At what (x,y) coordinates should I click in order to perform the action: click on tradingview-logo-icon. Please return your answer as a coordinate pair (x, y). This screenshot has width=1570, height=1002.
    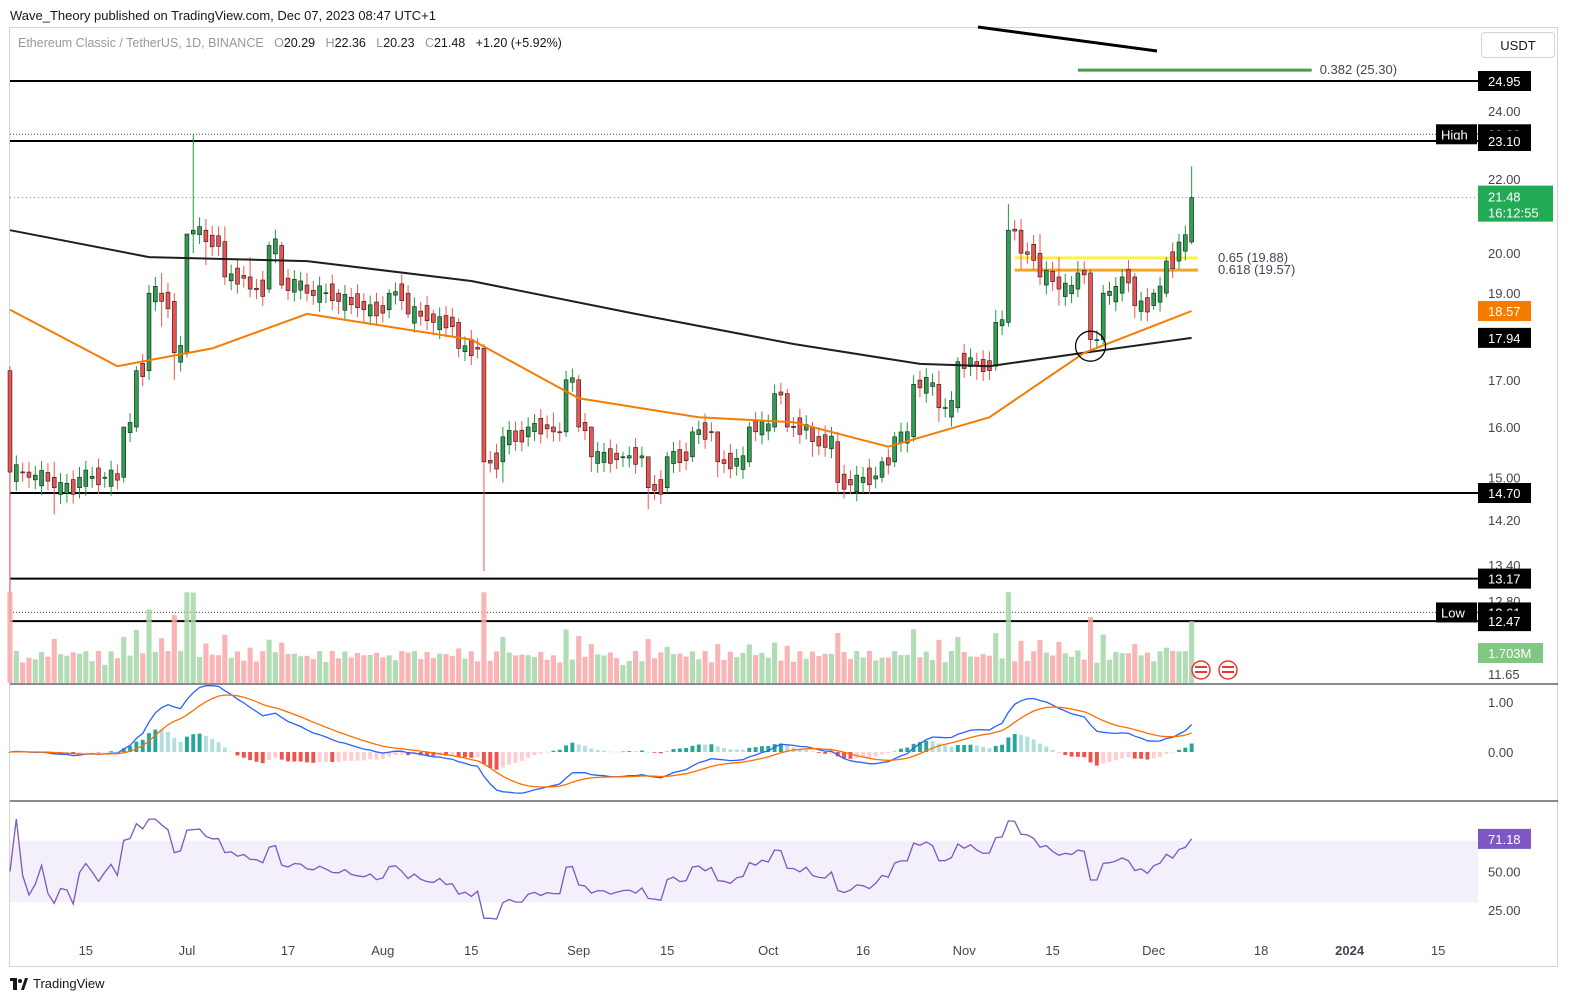
    Looking at the image, I should click on (19, 983).